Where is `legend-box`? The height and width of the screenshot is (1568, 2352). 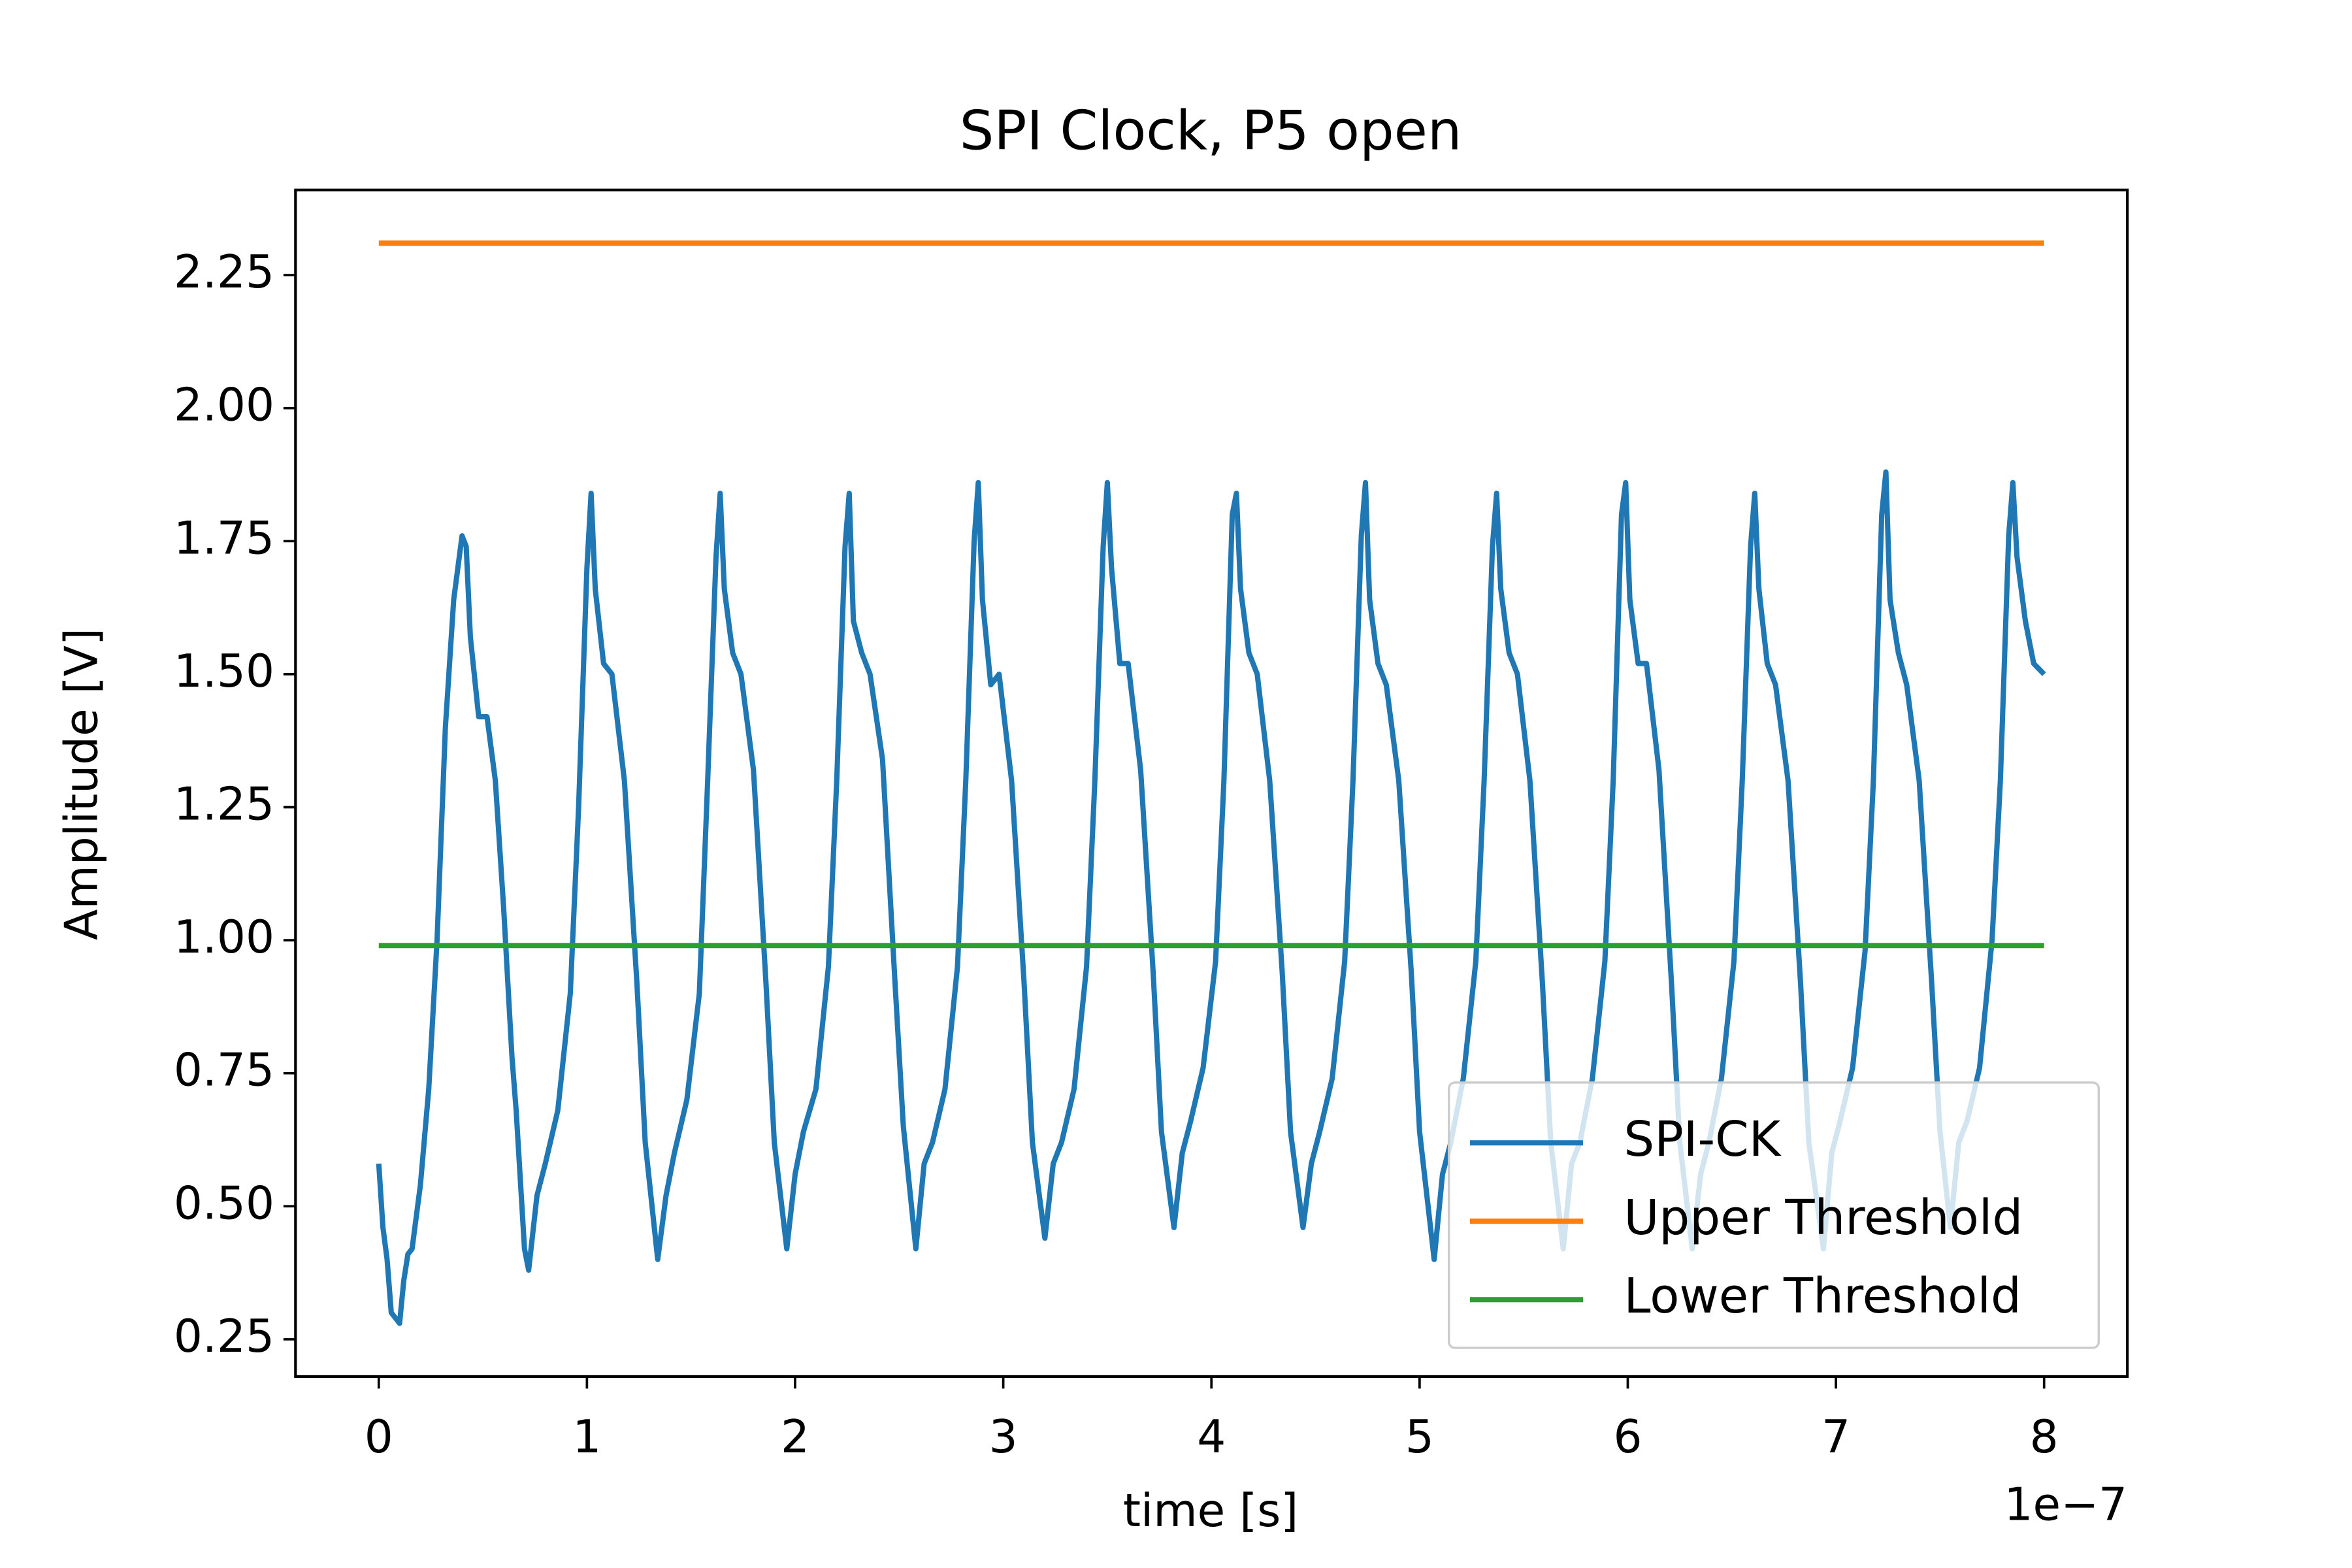 legend-box is located at coordinates (1773, 1215).